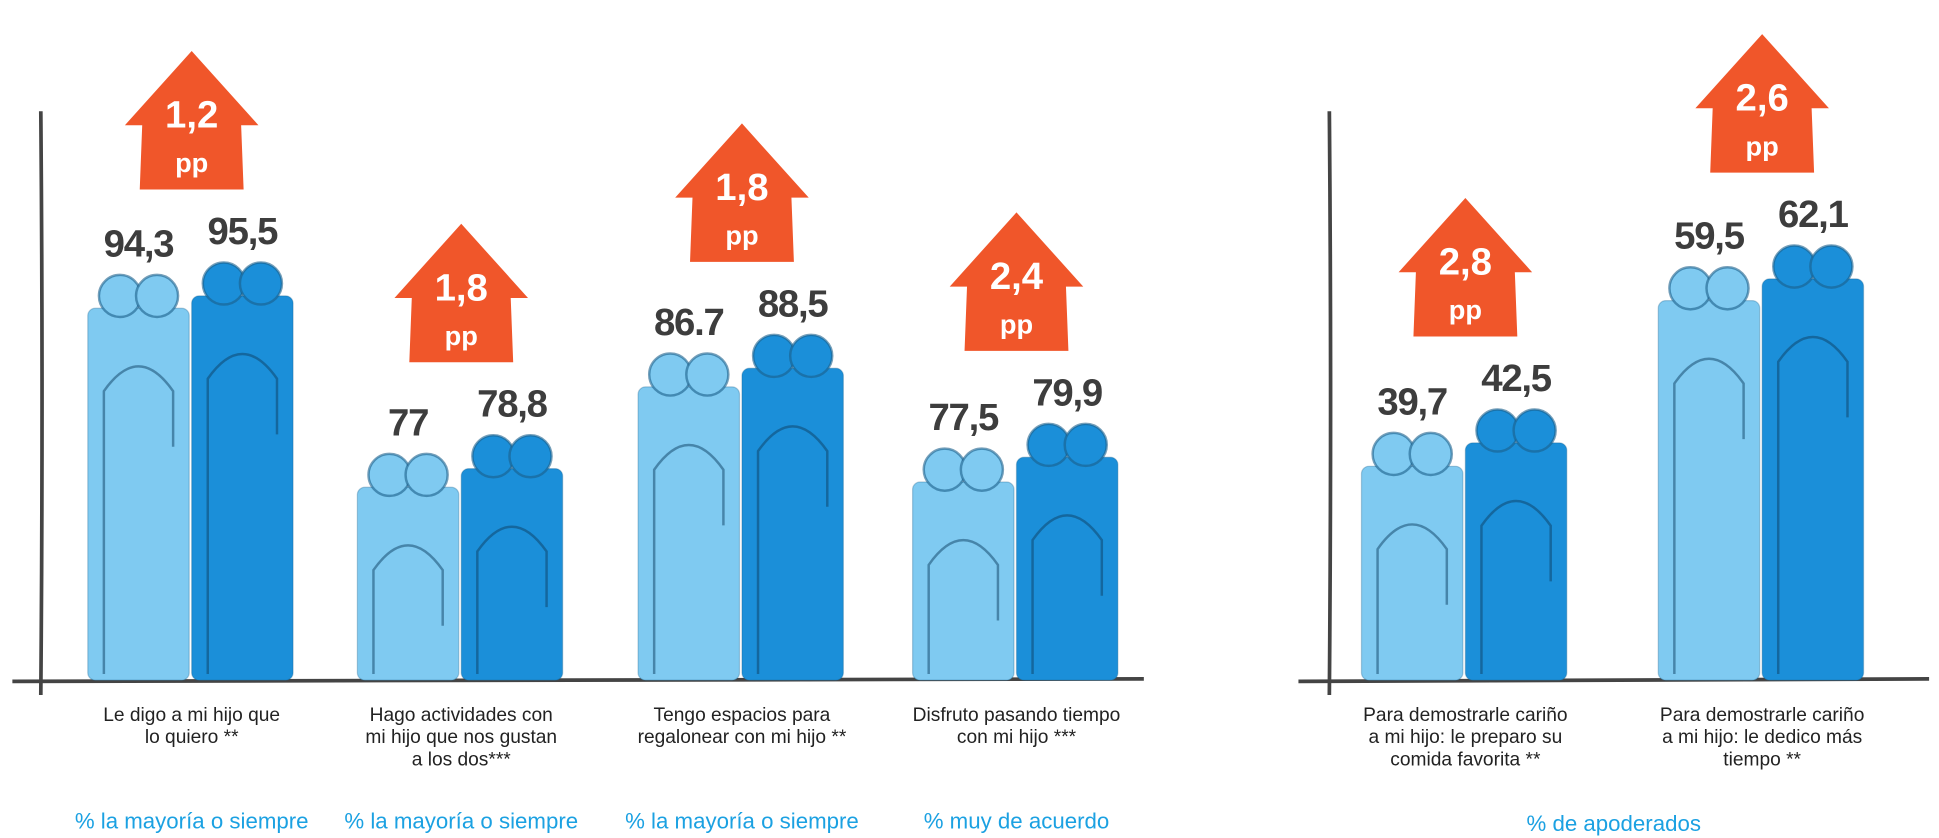 This screenshot has height=838, width=1939. What do you see at coordinates (1516, 378) in the screenshot?
I see `value-label: 42,5` at bounding box center [1516, 378].